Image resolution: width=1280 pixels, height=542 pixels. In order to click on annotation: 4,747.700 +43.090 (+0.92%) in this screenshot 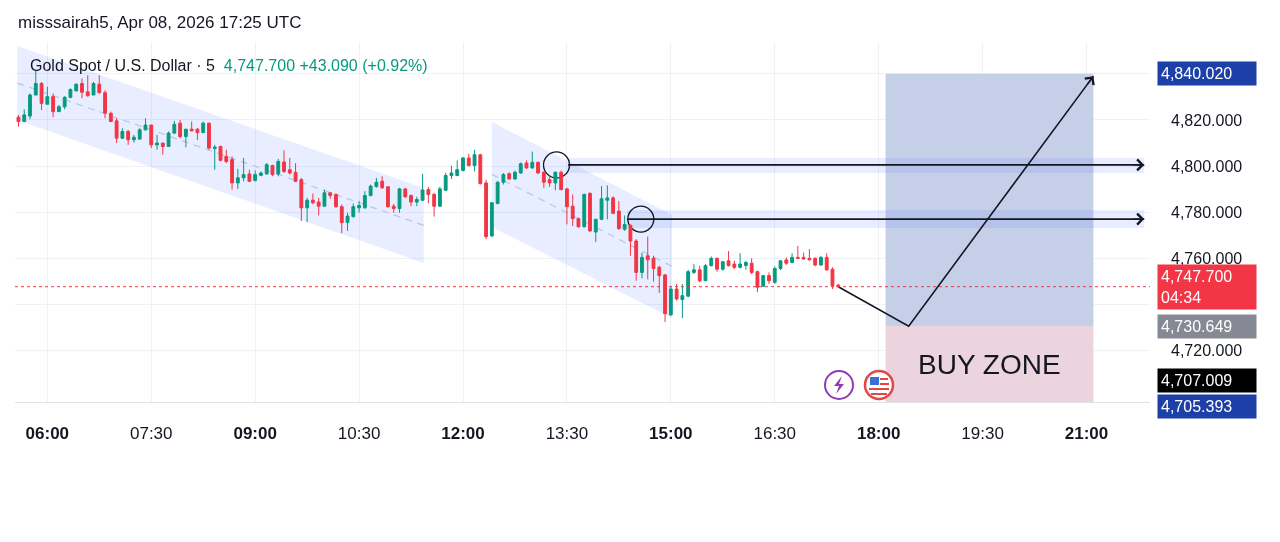, I will do `click(325, 65)`.